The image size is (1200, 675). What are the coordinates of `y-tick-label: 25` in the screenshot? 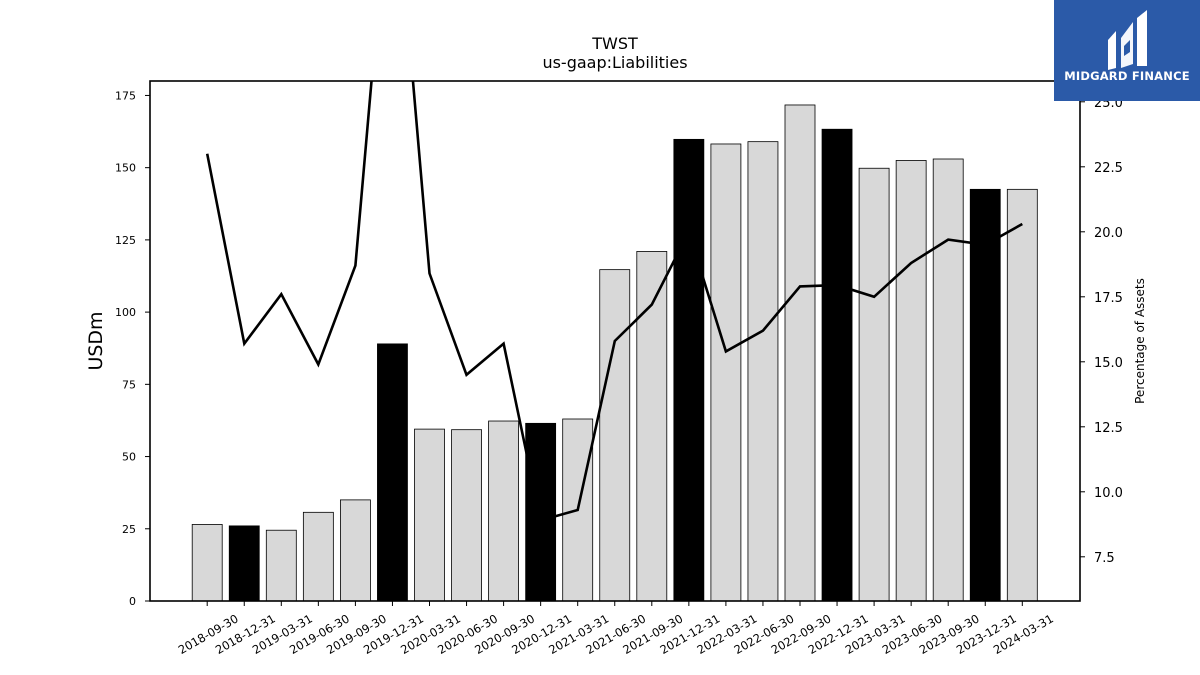 It's located at (129, 529).